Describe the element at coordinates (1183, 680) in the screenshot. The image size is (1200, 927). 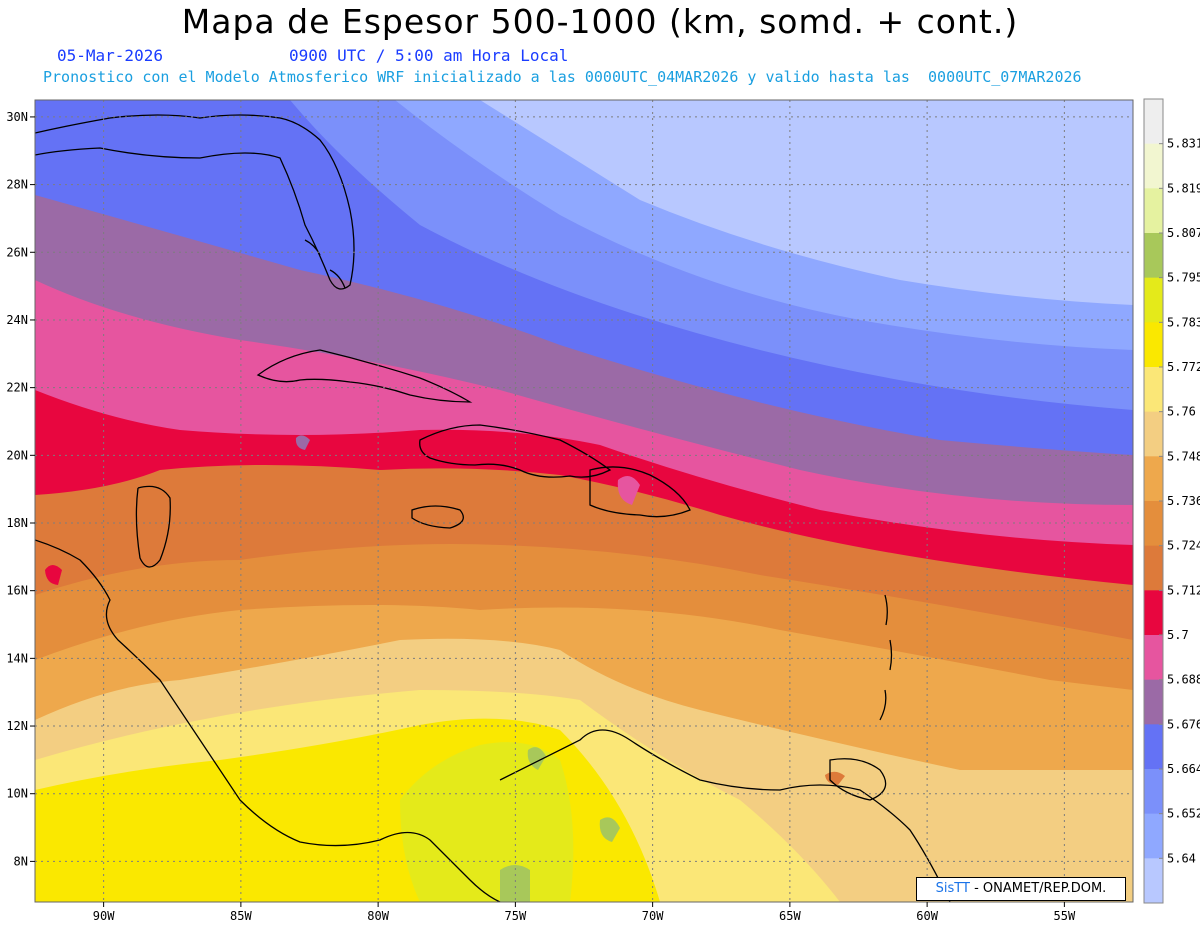
I see `legend-level-label: 5.688` at that location.